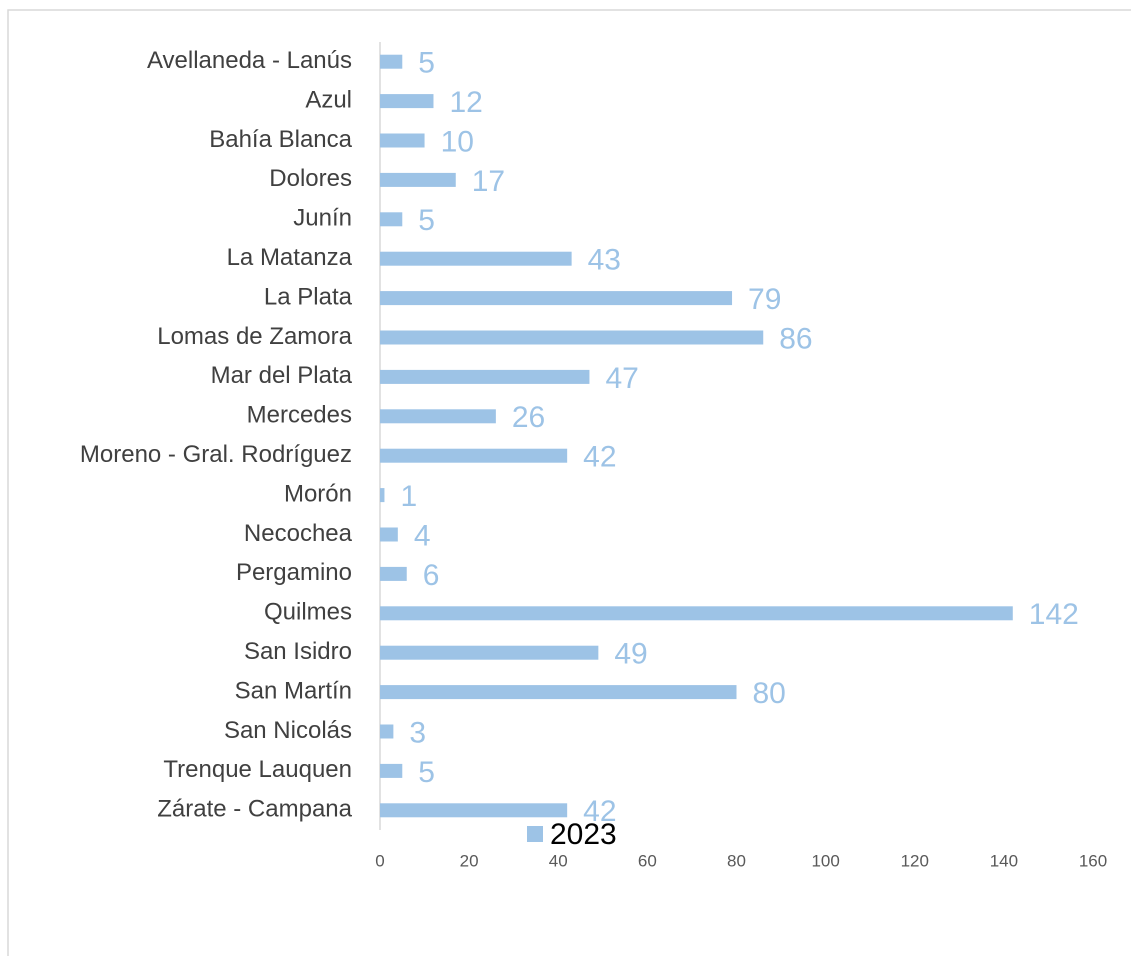  What do you see at coordinates (379, 860) in the screenshot?
I see `x-tick-label: 0` at bounding box center [379, 860].